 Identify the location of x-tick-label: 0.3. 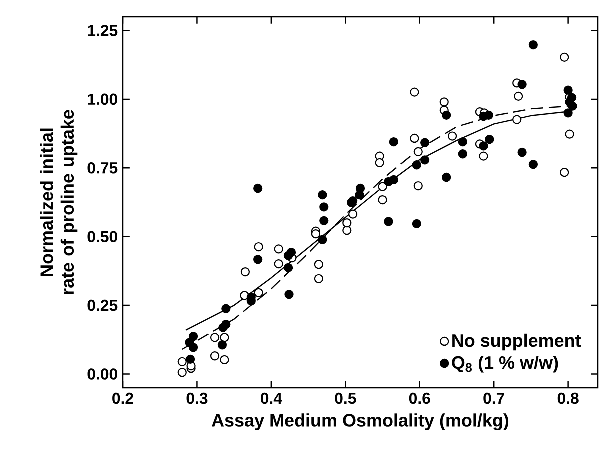
(197, 398).